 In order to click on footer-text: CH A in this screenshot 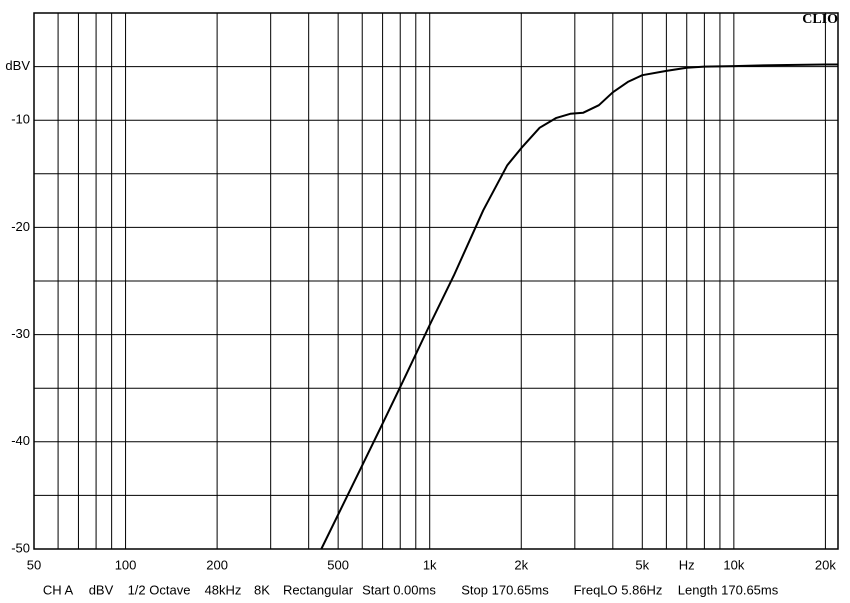, I will do `click(58, 589)`.